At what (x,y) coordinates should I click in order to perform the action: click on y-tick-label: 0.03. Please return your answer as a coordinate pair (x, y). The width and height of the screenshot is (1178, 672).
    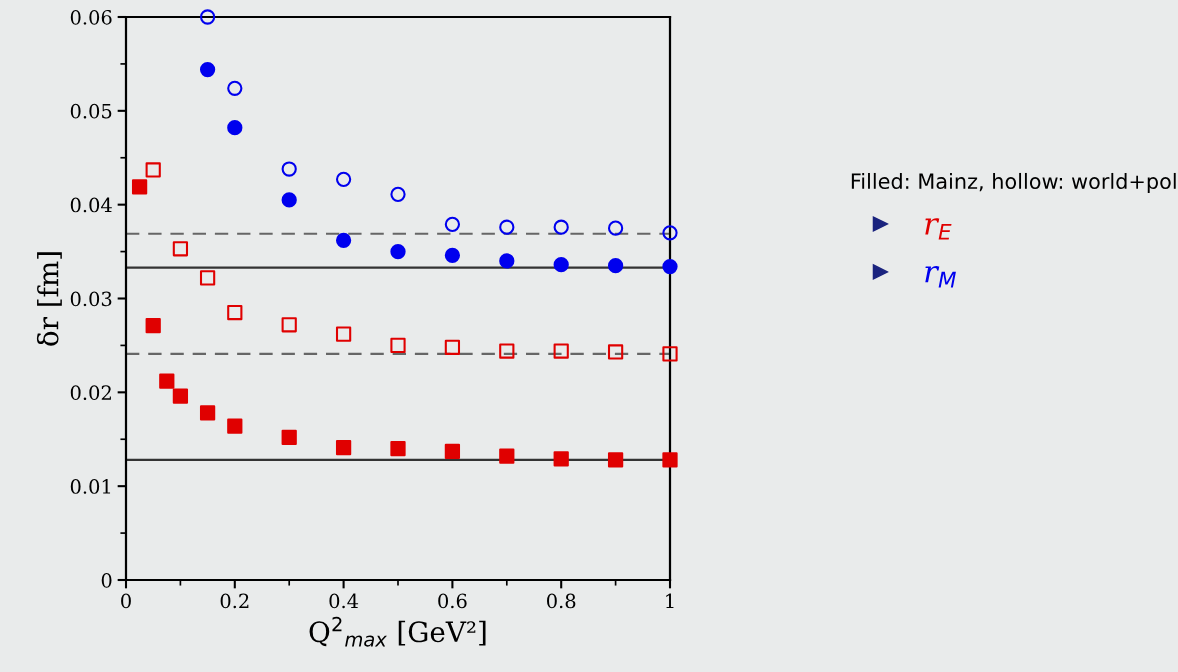
    Looking at the image, I should click on (91, 299).